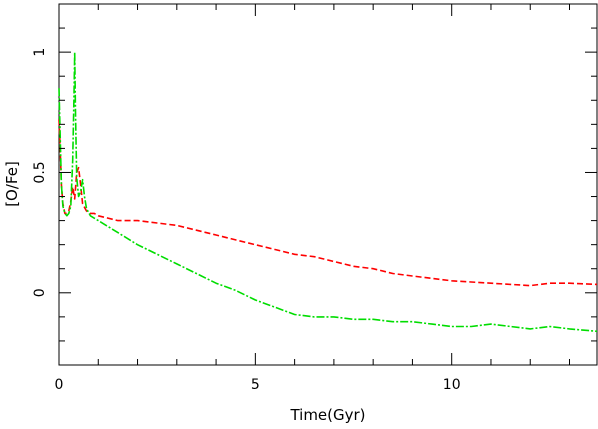 This screenshot has height=429, width=598. What do you see at coordinates (452, 385) in the screenshot?
I see `x-tick-label: 10` at bounding box center [452, 385].